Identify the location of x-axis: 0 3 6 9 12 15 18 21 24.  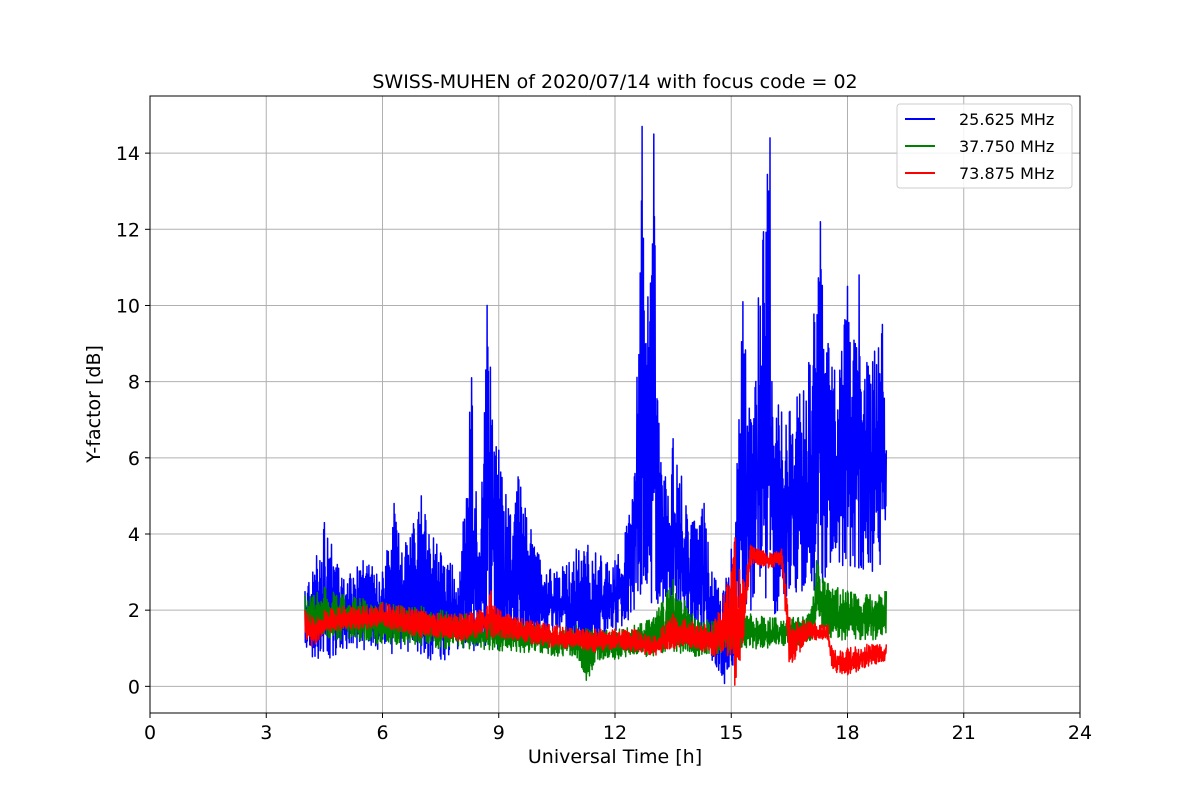
(618, 728).